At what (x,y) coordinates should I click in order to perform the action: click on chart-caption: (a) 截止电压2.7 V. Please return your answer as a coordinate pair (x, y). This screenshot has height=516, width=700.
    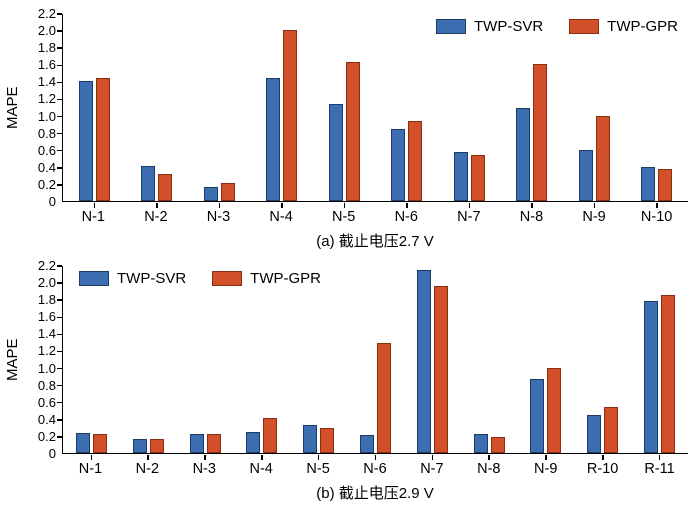
    Looking at the image, I should click on (375, 241).